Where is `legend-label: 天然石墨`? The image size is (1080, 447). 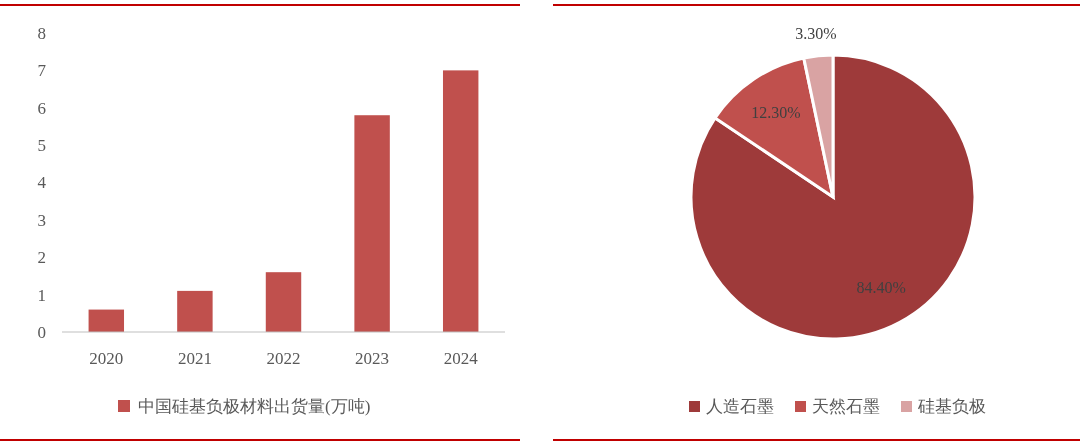 legend-label: 天然石墨 is located at coordinates (846, 406).